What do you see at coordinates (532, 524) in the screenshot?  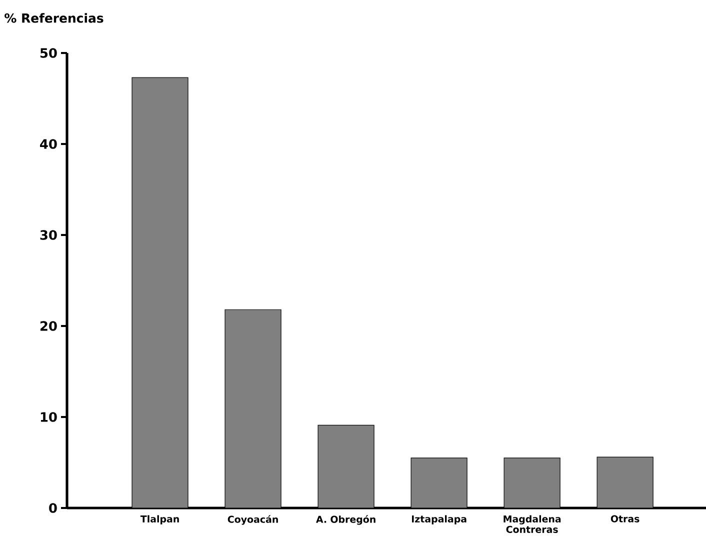 I see `x-tick-label: Magdalena Contreras` at bounding box center [532, 524].